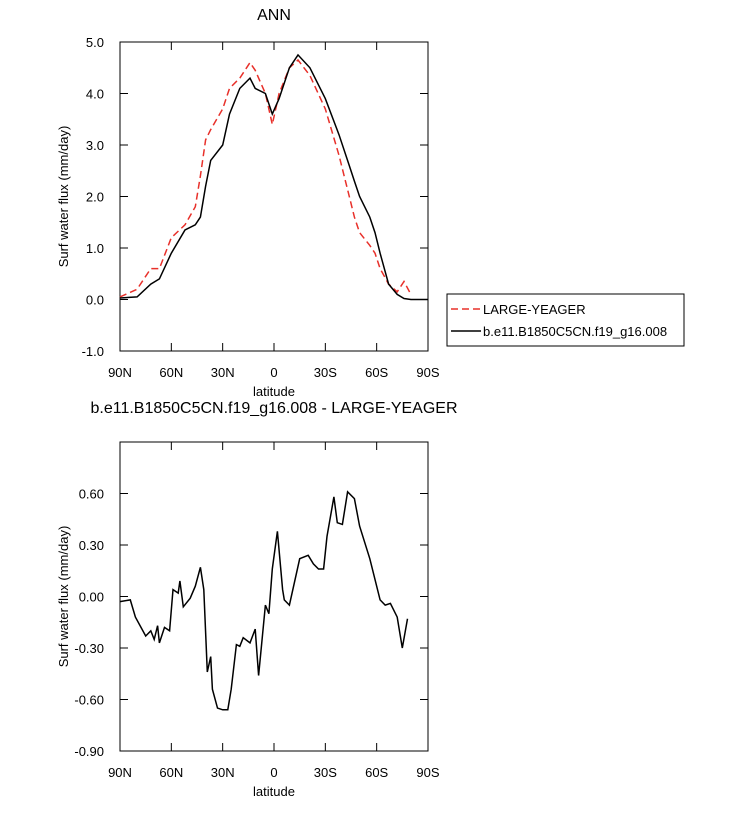 The height and width of the screenshot is (815, 733). Describe the element at coordinates (89, 700) in the screenshot. I see `y-tick-label: -0.60` at that location.